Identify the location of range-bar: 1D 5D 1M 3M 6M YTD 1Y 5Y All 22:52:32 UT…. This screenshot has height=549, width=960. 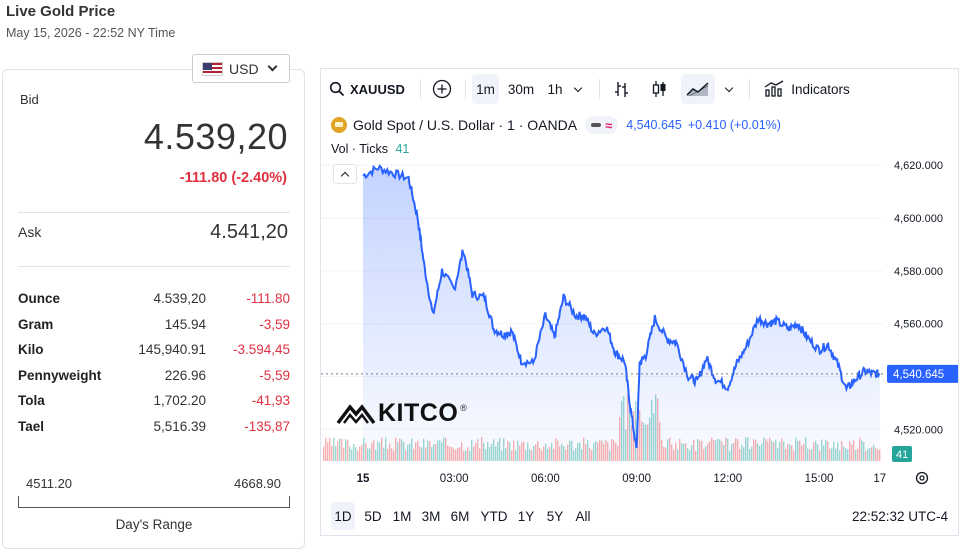
(639, 516).